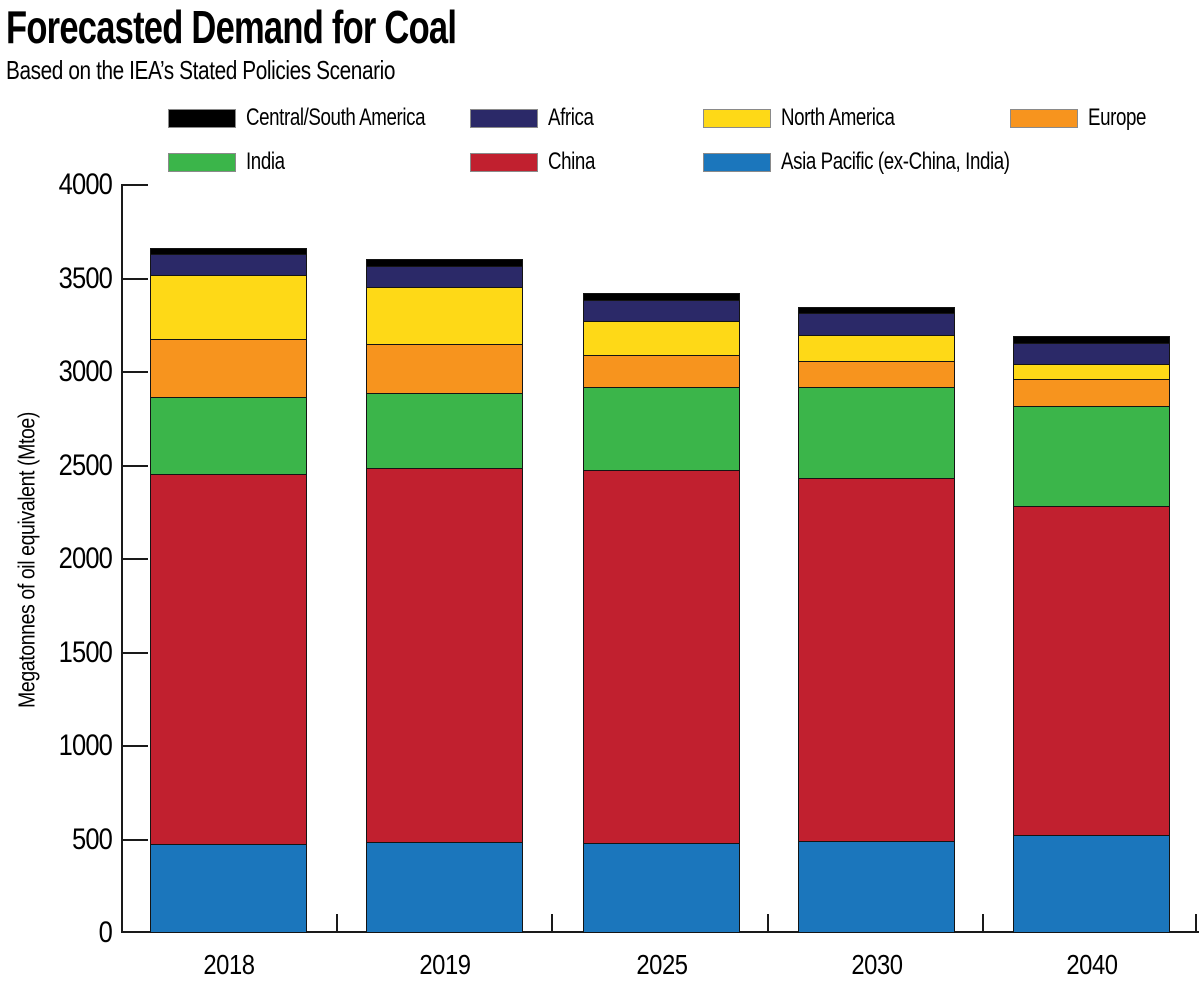 The image size is (1200, 991). I want to click on bar-segment-europe-2025, so click(661, 371).